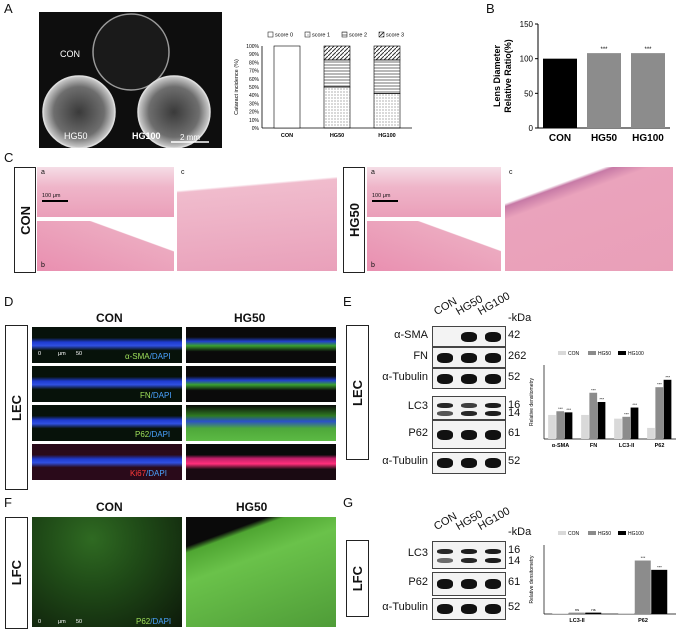 Image resolution: width=683 pixels, height=633 pixels. What do you see at coordinates (405, 376) in the screenshot?
I see `e-blot-label-2: α-Tubulin` at bounding box center [405, 376].